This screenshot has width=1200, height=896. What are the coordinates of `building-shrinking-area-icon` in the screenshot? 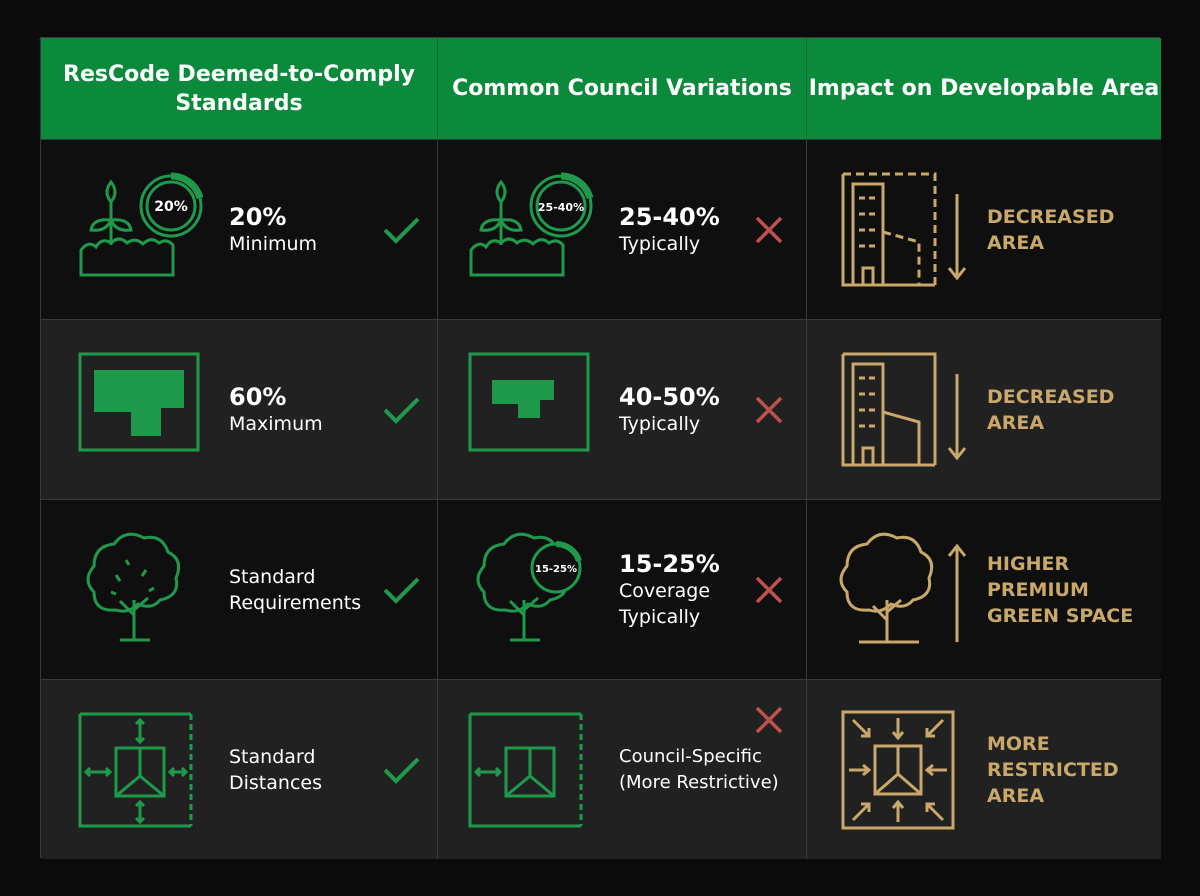 It's located at (904, 230).